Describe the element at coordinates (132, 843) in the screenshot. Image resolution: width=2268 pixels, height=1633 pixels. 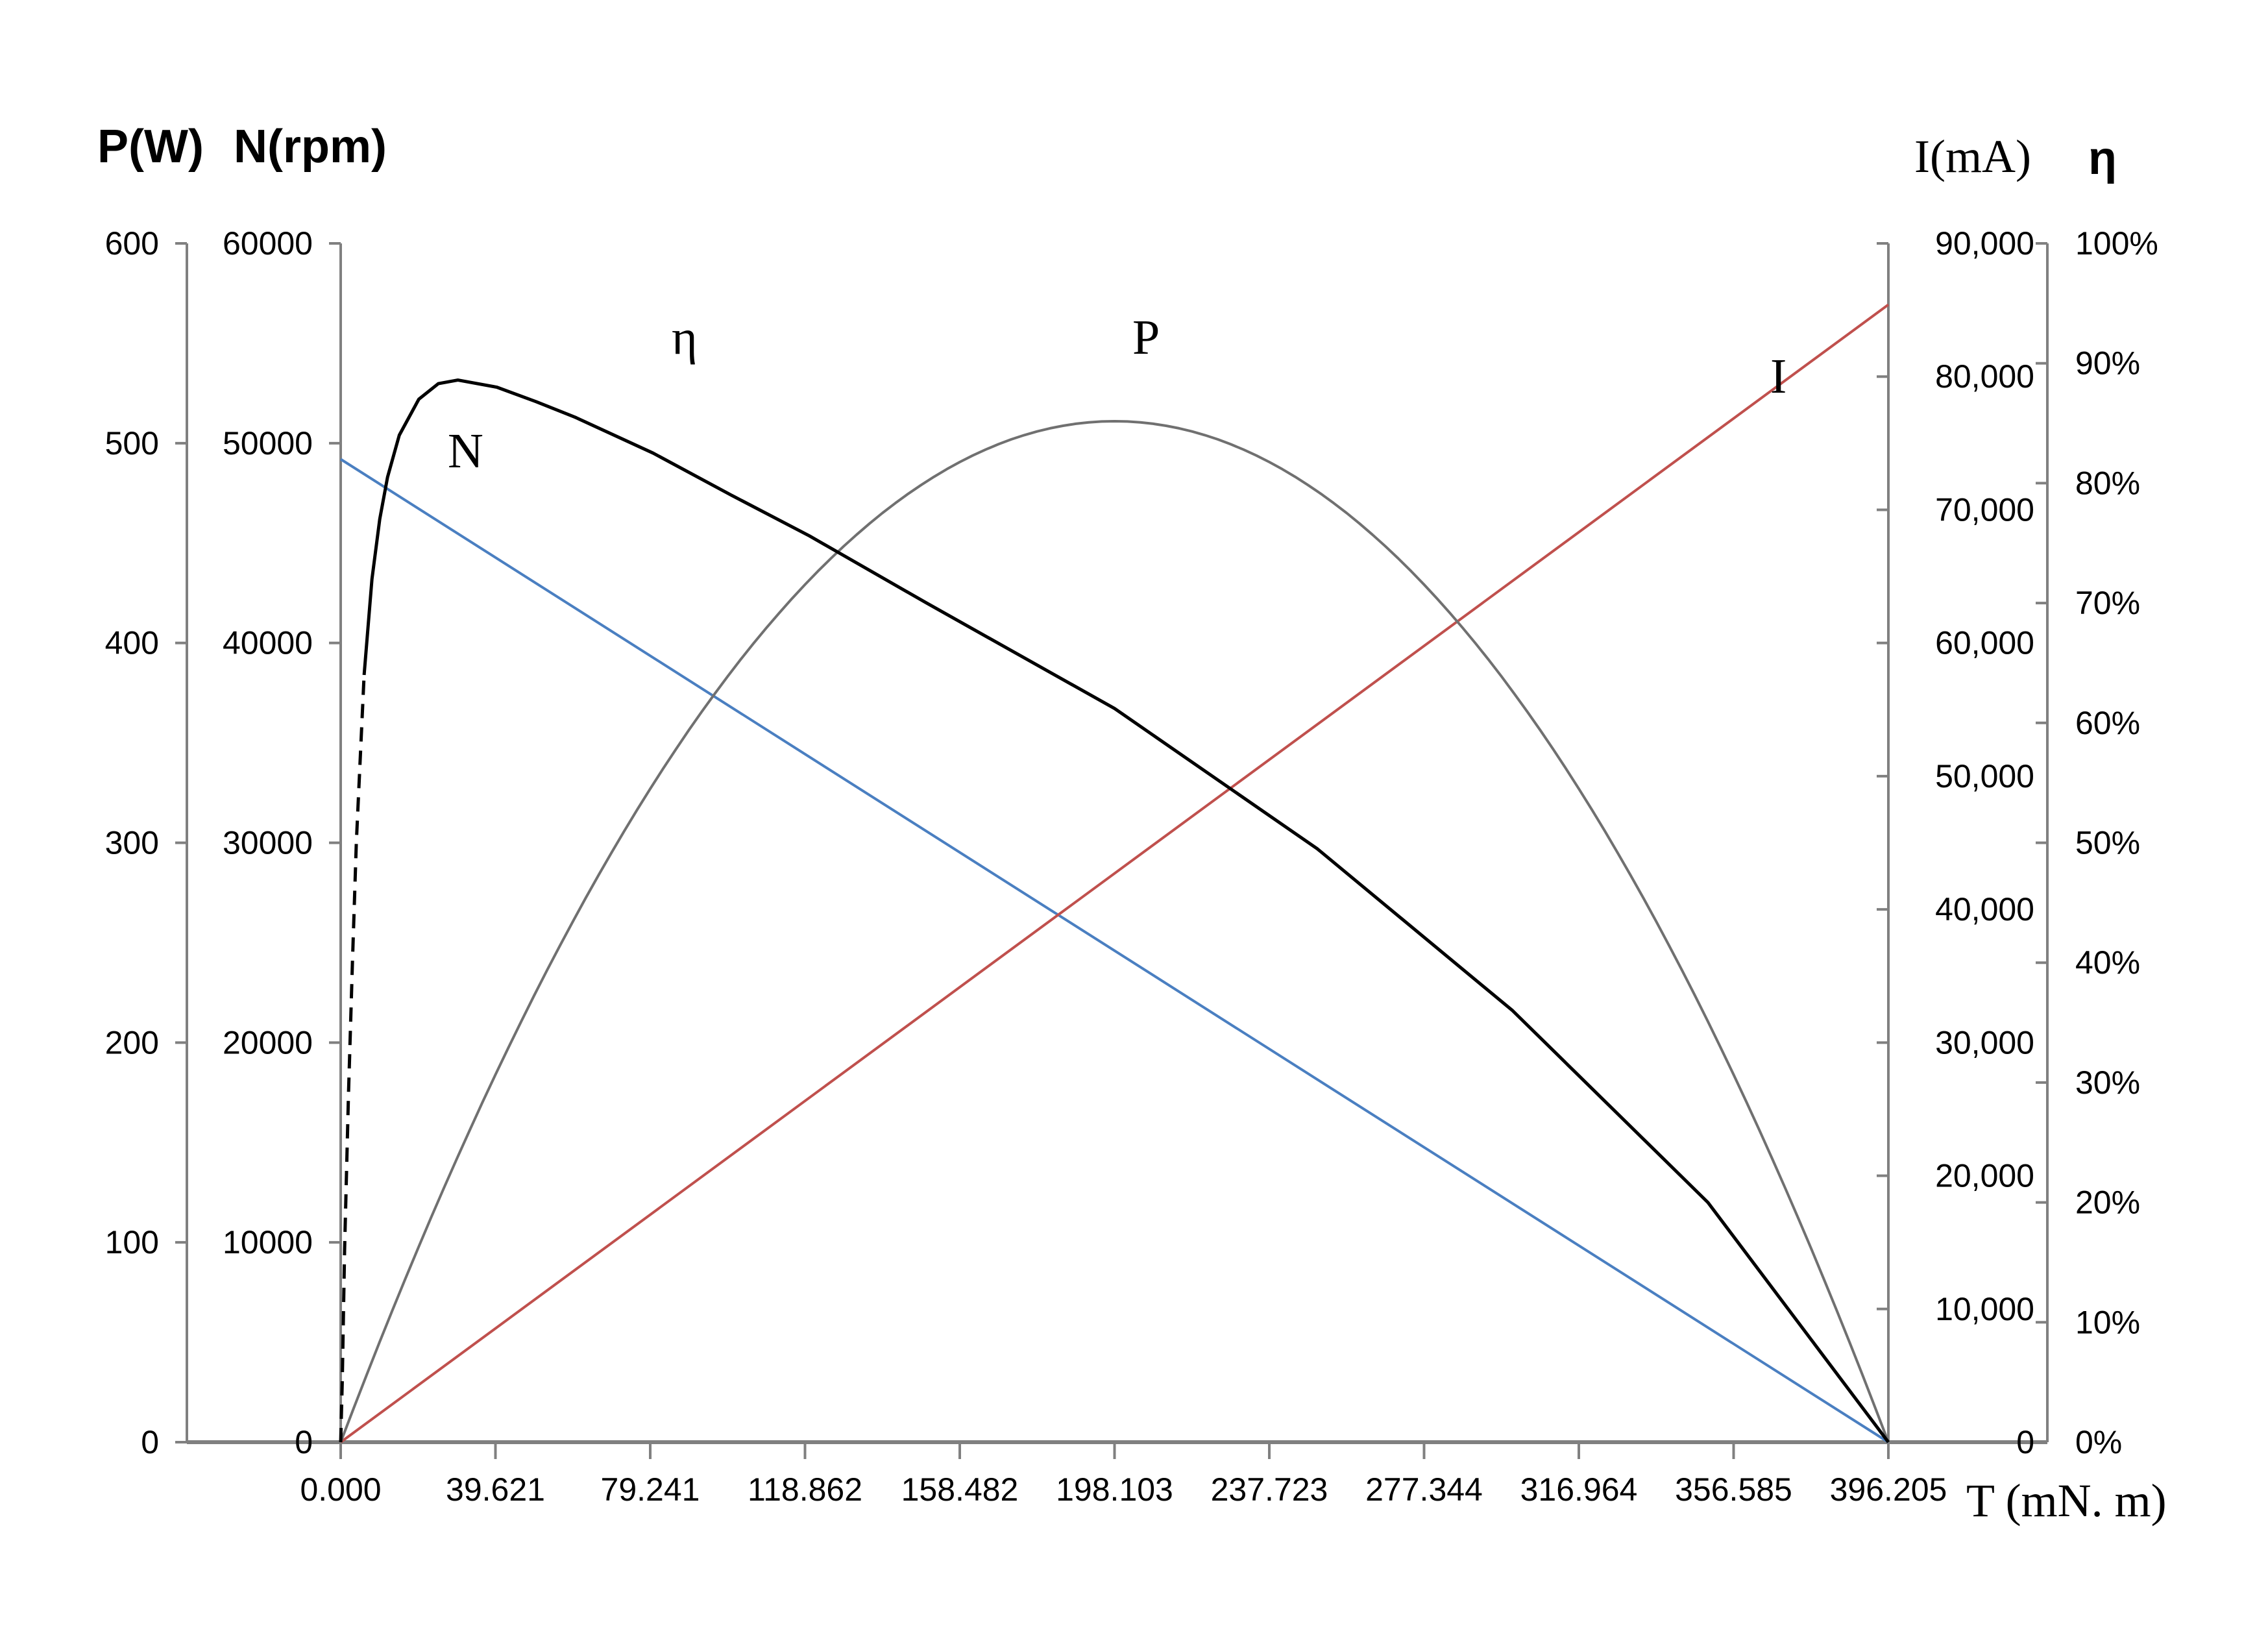
I see `power-tick-label: 300` at that location.